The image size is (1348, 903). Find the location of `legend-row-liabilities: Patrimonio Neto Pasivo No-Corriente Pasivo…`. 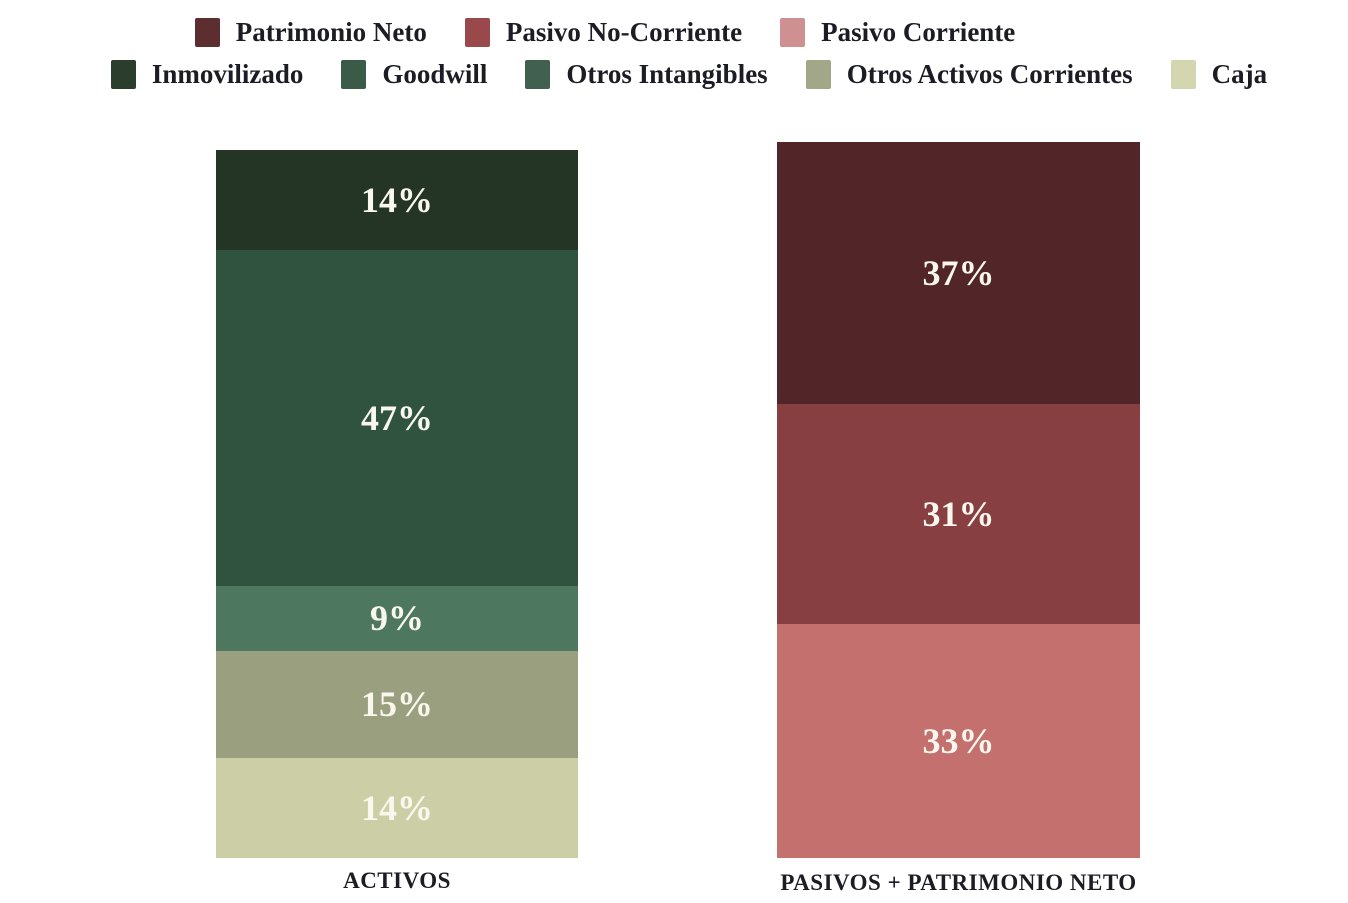

legend-row-liabilities: Patrimonio Neto Pasivo No-Corriente Pasivo… is located at coordinates (674, 32).